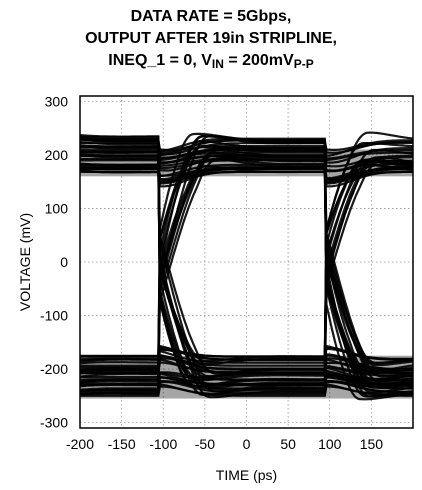  I want to click on y-tick-label: -100, so click(54, 316).